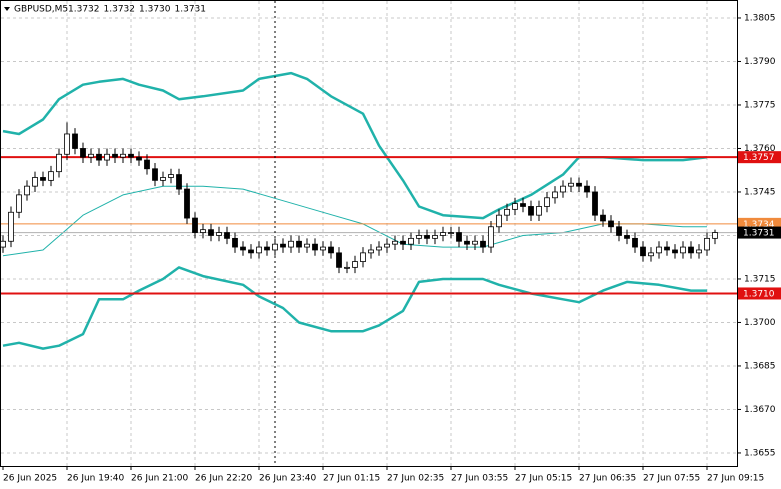 The width and height of the screenshot is (781, 489). Describe the element at coordinates (95, 479) in the screenshot. I see `x-tick-label: 26 Jun 19:40` at that location.